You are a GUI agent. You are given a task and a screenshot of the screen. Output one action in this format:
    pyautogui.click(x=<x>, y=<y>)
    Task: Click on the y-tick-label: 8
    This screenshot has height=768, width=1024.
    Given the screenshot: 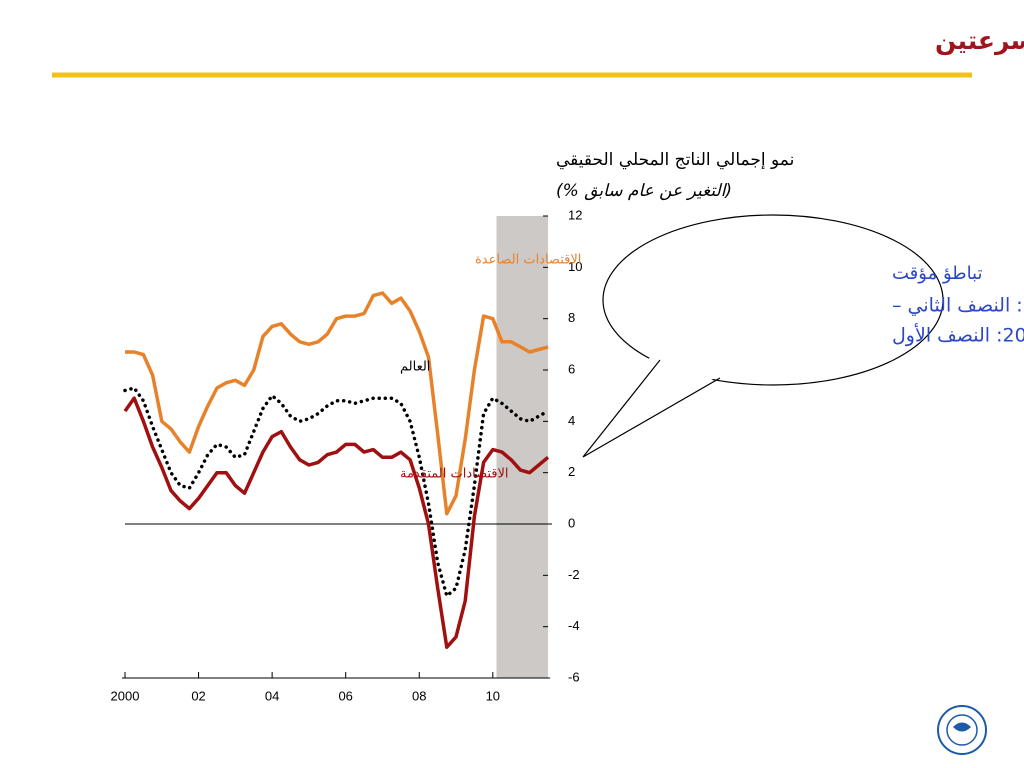 What is the action you would take?
    pyautogui.click(x=571, y=317)
    